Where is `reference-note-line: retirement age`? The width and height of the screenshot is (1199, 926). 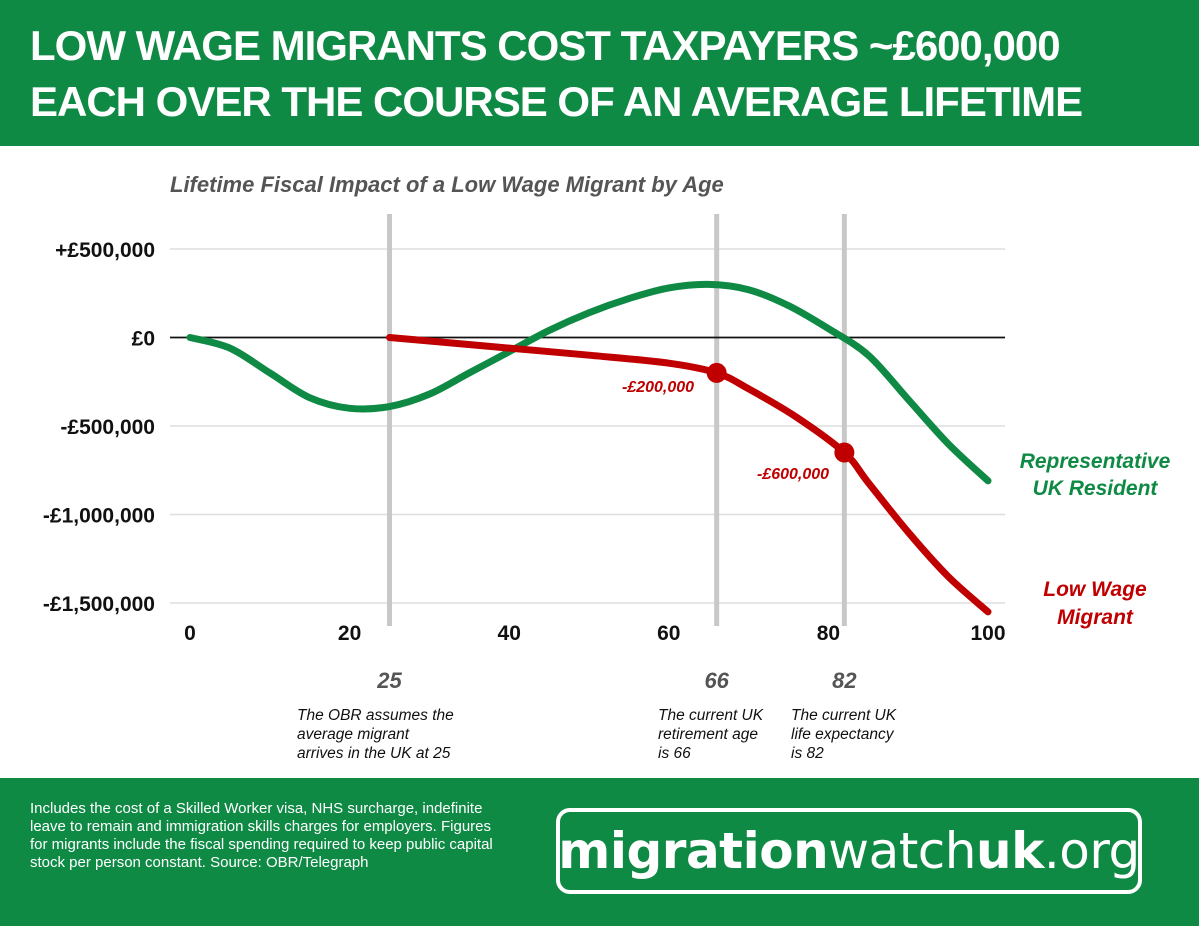 reference-note-line: retirement age is located at coordinates (708, 734).